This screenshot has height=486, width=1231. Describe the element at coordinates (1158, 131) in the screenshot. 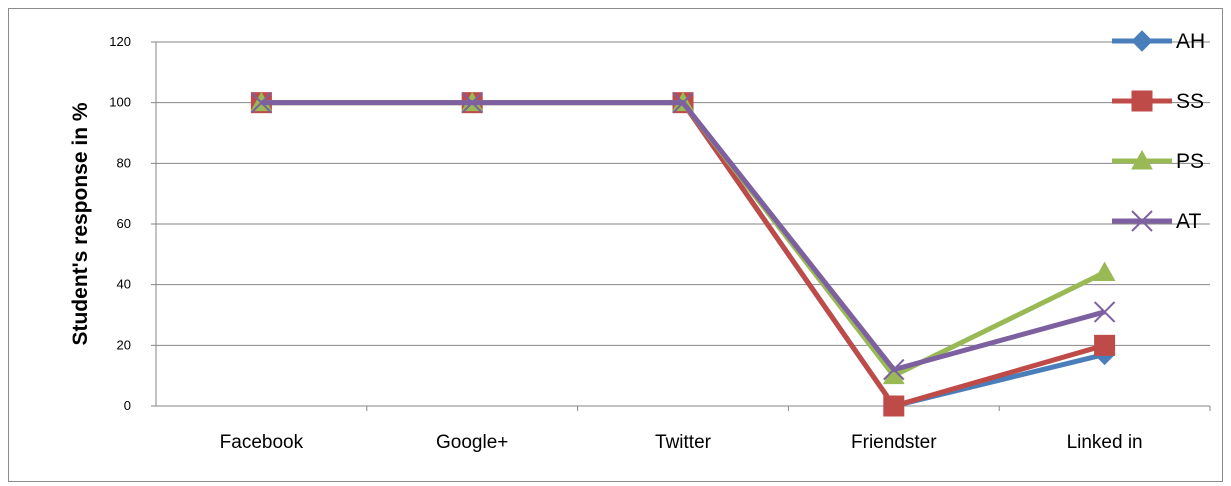

I see `legend: AH SS PS AT` at that location.